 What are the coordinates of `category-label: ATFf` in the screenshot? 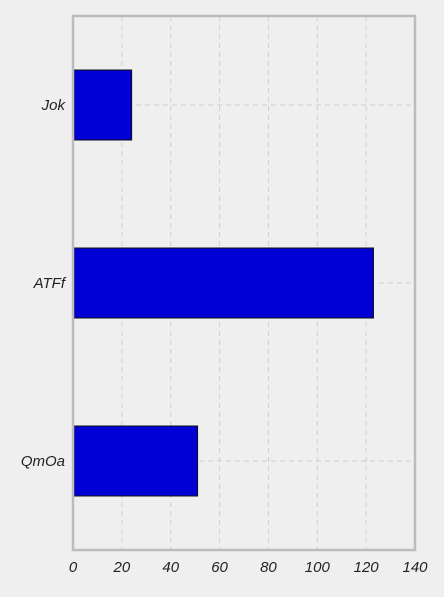 It's located at (50, 283).